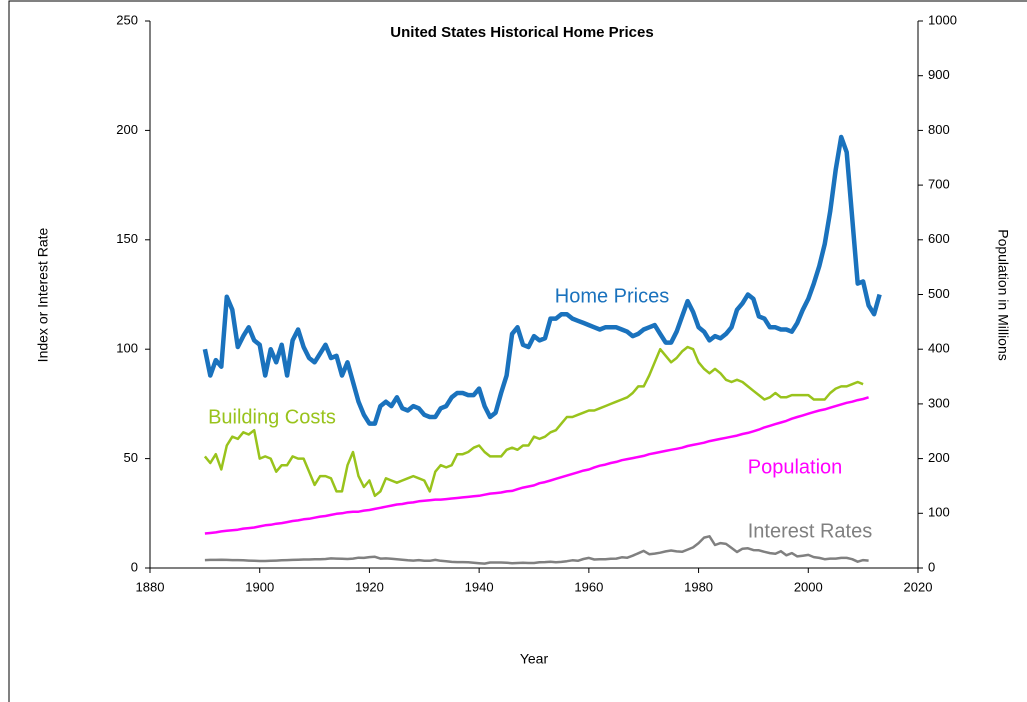 The image size is (1027, 702). Describe the element at coordinates (1003, 295) in the screenshot. I see `y2-axis-label: Population in Millions` at that location.